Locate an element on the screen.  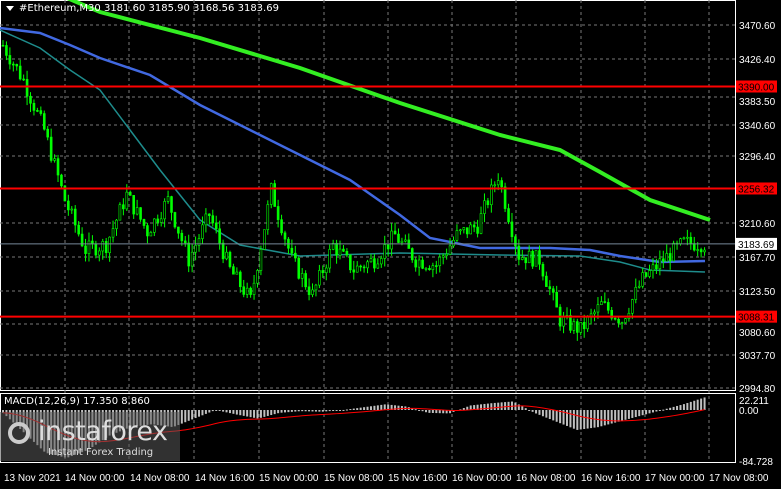
macd-label: MACD(12,26,9) 17.350 8.860 is located at coordinates (77, 401).